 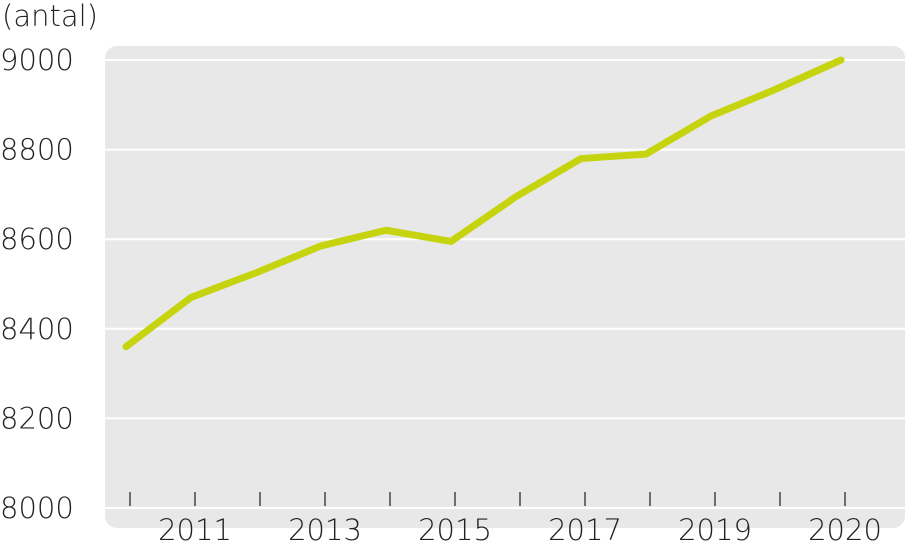 I want to click on y-axis-label: (antal), so click(x=50, y=16).